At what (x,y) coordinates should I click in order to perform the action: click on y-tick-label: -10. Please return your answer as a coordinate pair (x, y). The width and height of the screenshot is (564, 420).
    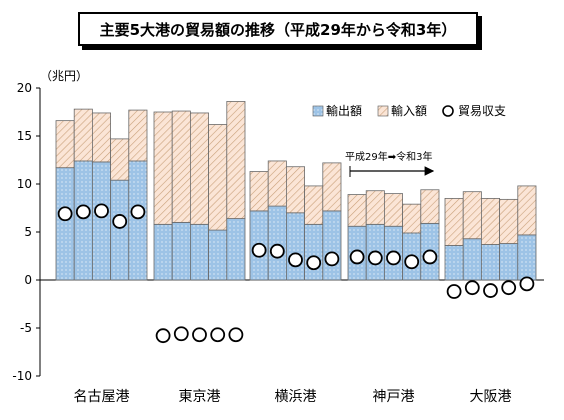
    Looking at the image, I should click on (22, 376).